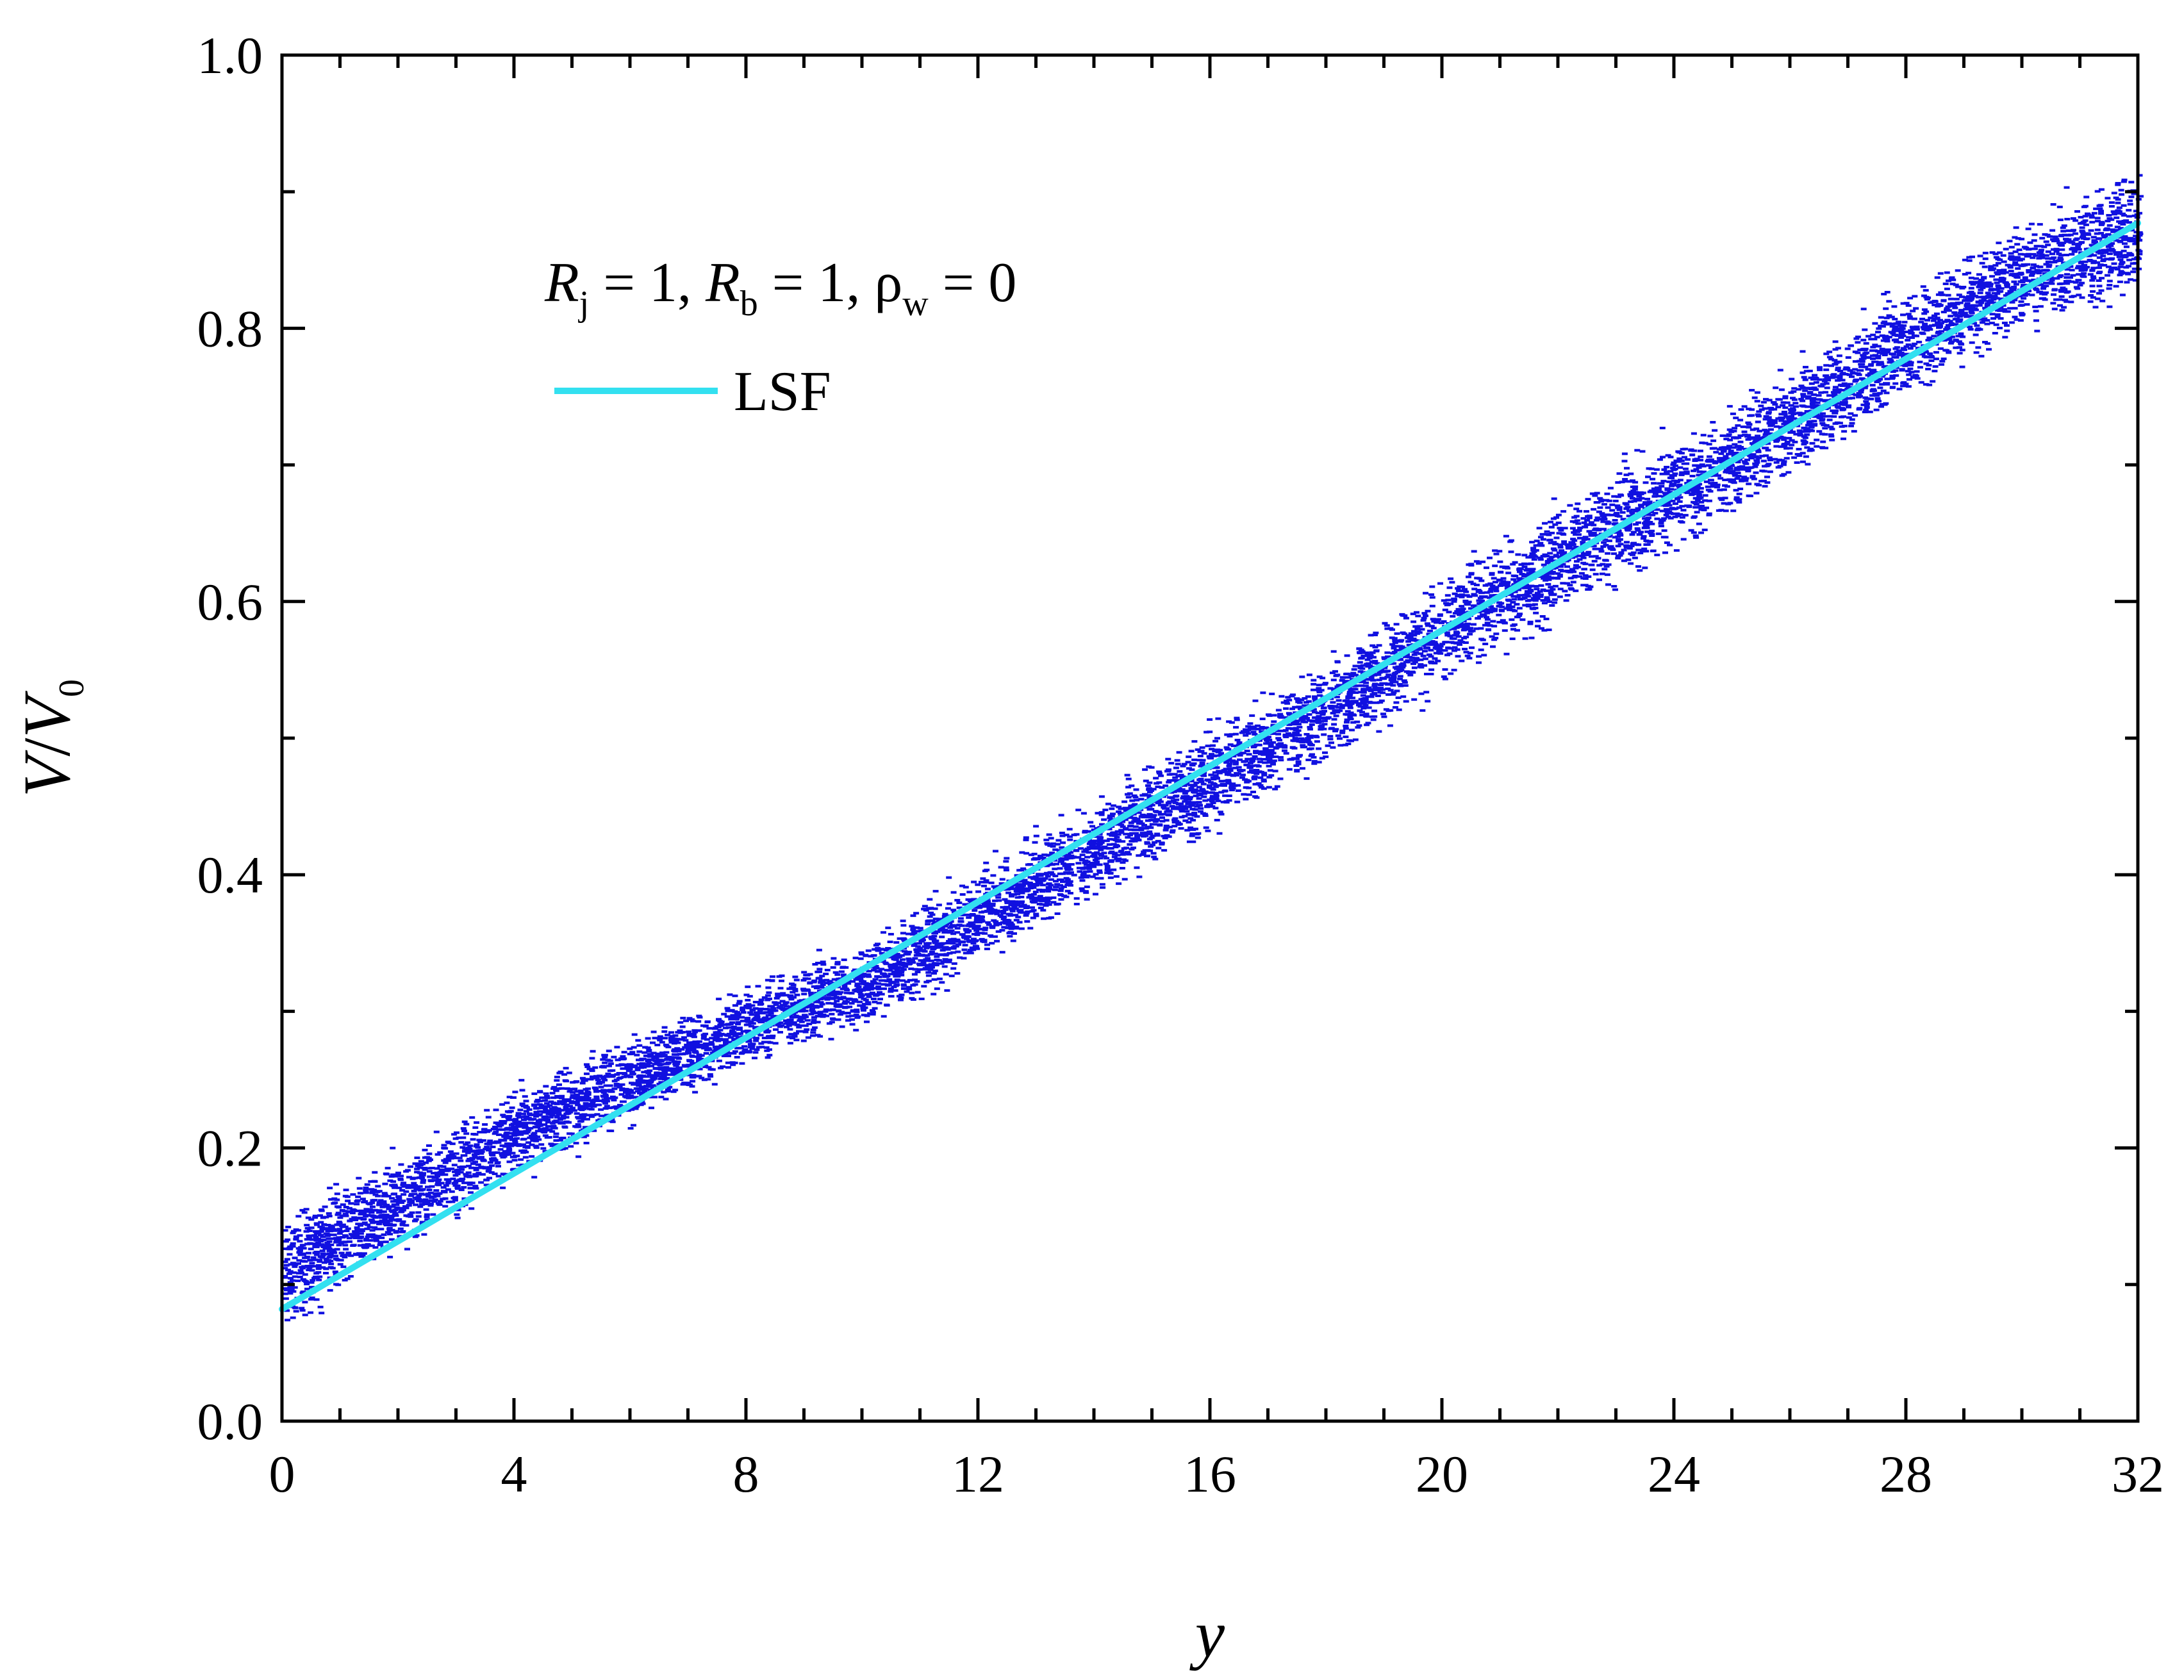 Image resolution: width=2184 pixels, height=1680 pixels. Describe the element at coordinates (1210, 1474) in the screenshot. I see `x-tick-label: 16` at that location.